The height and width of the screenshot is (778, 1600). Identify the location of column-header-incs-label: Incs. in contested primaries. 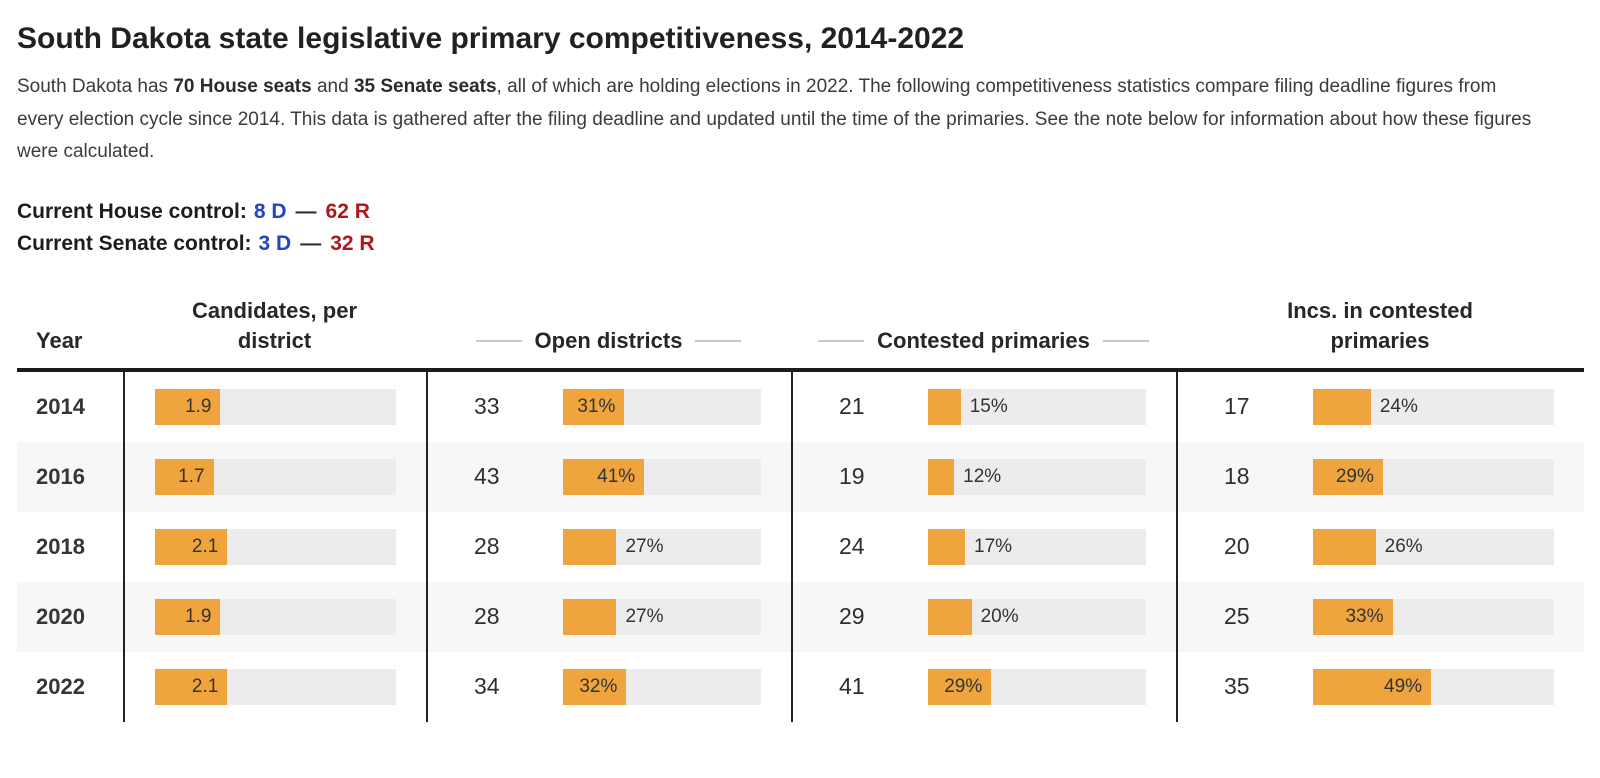
(1380, 325).